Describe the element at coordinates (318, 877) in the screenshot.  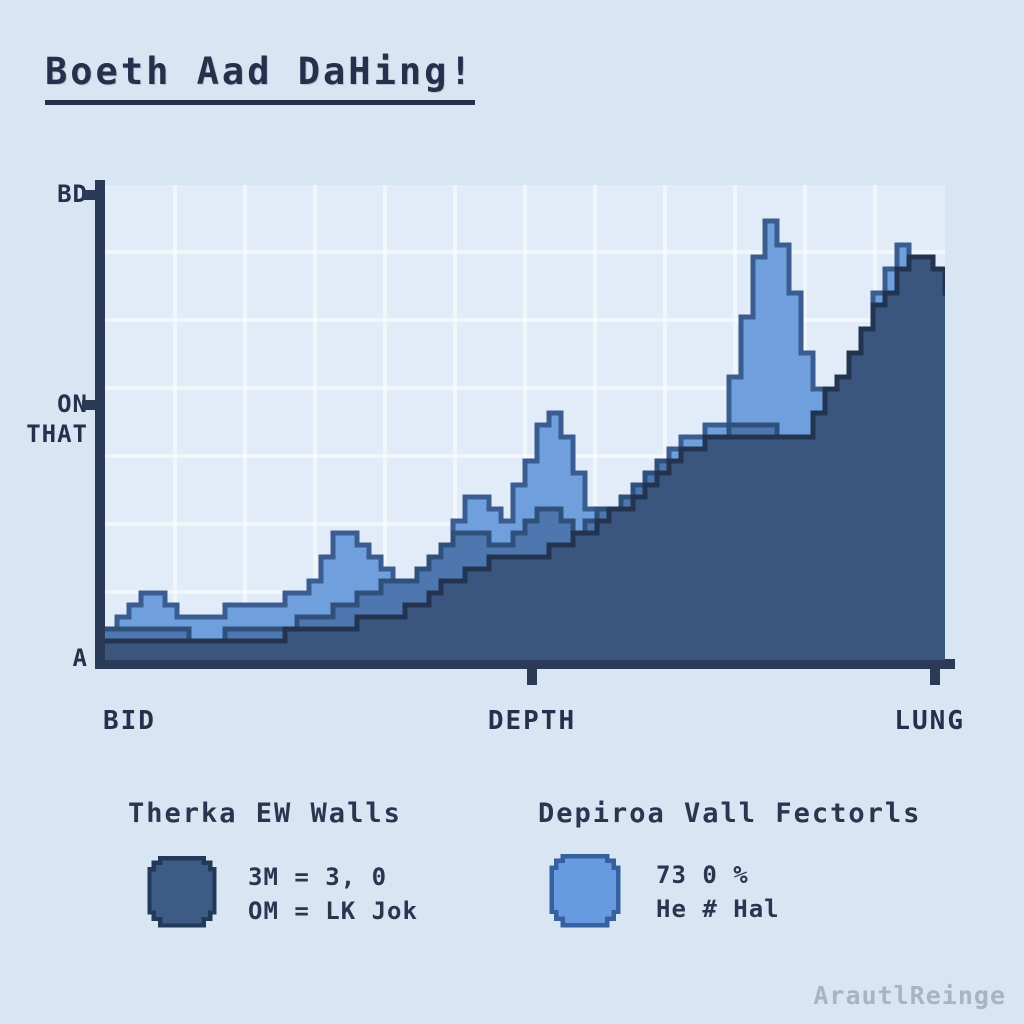
I see `legend-item-1-line1: 3M = 3, 0` at that location.